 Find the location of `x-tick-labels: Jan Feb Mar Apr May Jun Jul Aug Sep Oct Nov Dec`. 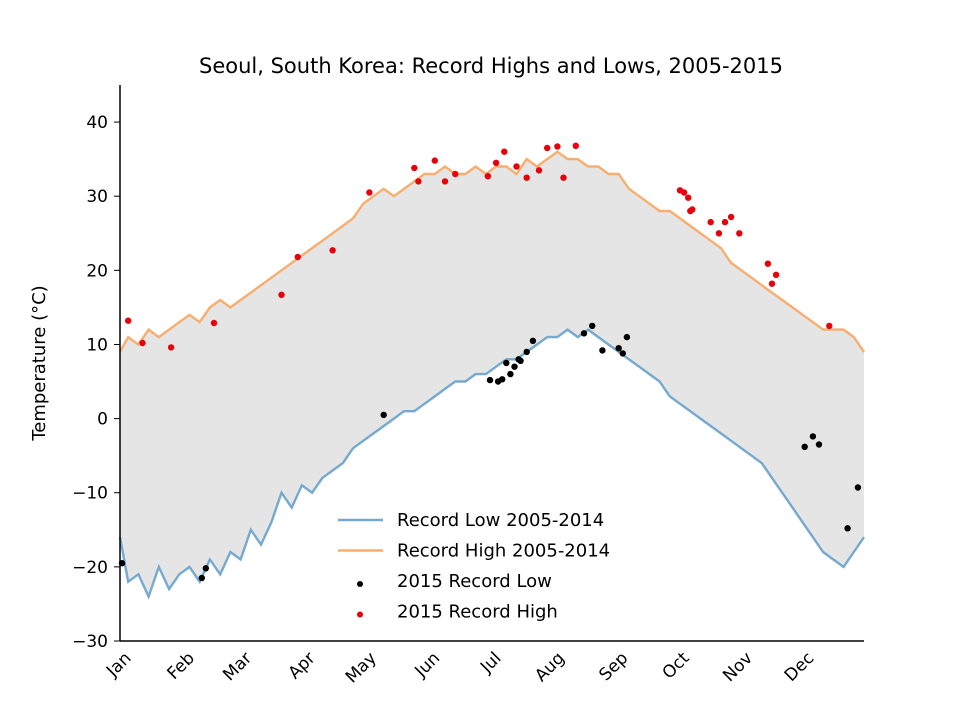

x-tick-labels: Jan Feb Mar Apr May Jun Jul Aug Sep Oct Nov Dec is located at coordinates (460, 667).